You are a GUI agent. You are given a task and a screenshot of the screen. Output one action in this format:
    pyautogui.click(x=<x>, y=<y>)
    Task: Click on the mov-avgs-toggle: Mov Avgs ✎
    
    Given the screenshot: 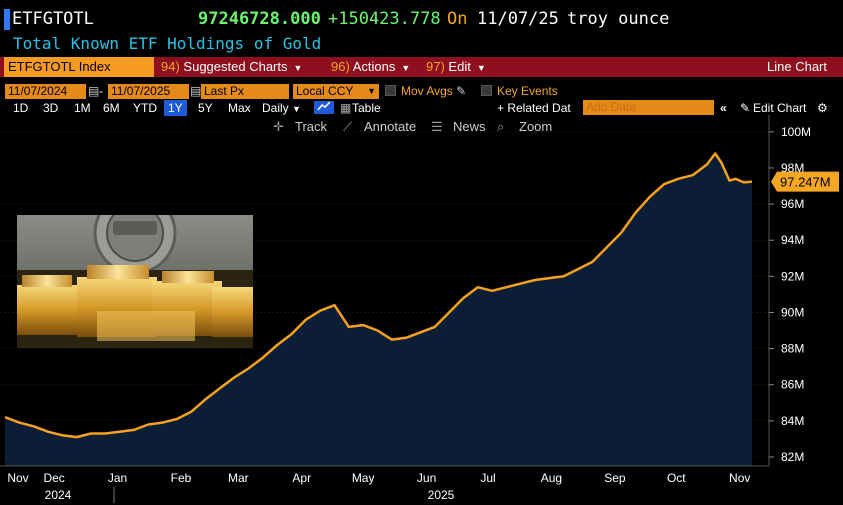 What is the action you would take?
    pyautogui.click(x=425, y=91)
    